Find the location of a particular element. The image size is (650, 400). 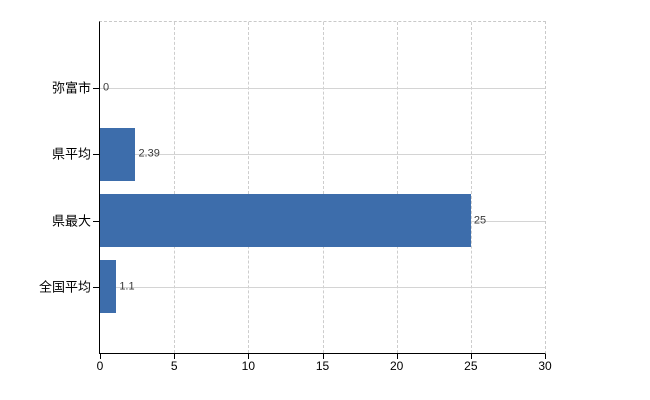

category-label: 全国平均 is located at coordinates (64, 287).